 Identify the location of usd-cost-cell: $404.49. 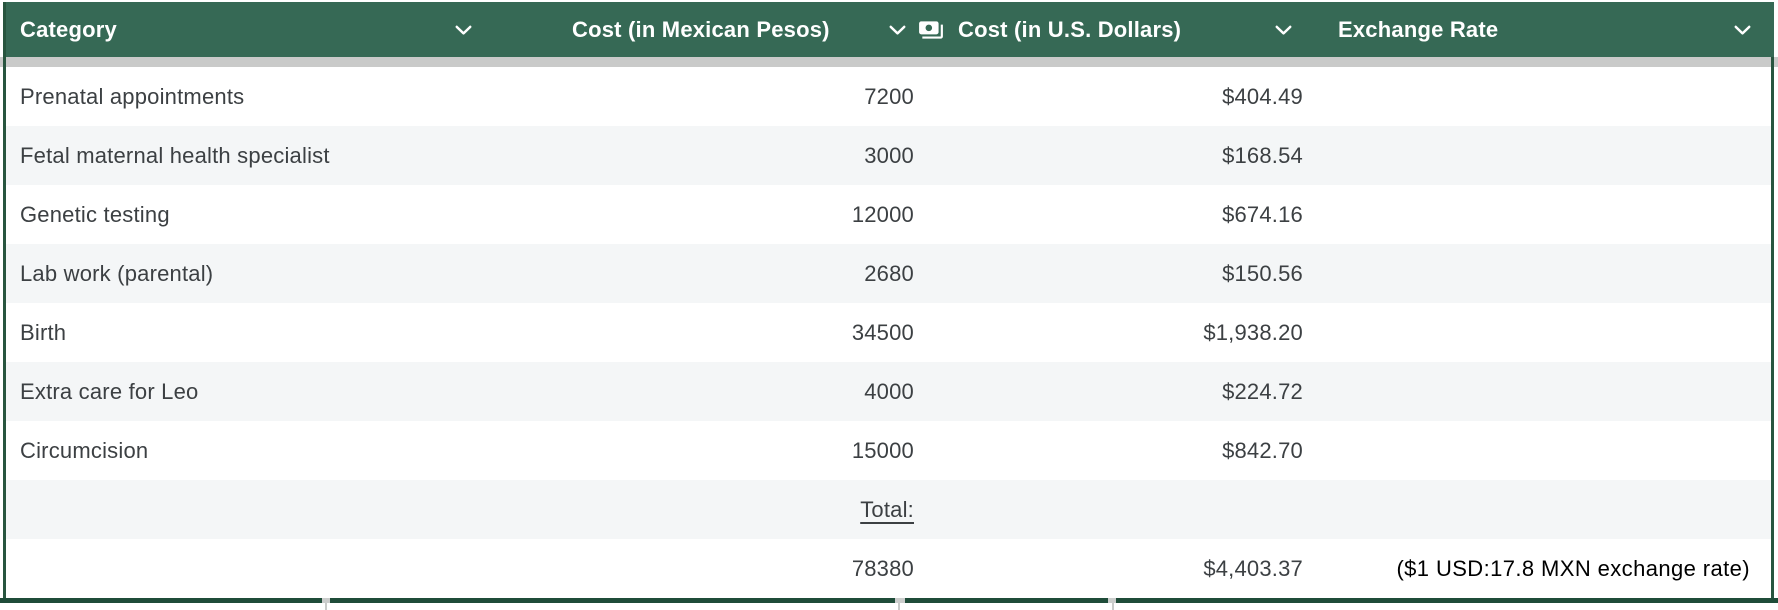
(1262, 96).